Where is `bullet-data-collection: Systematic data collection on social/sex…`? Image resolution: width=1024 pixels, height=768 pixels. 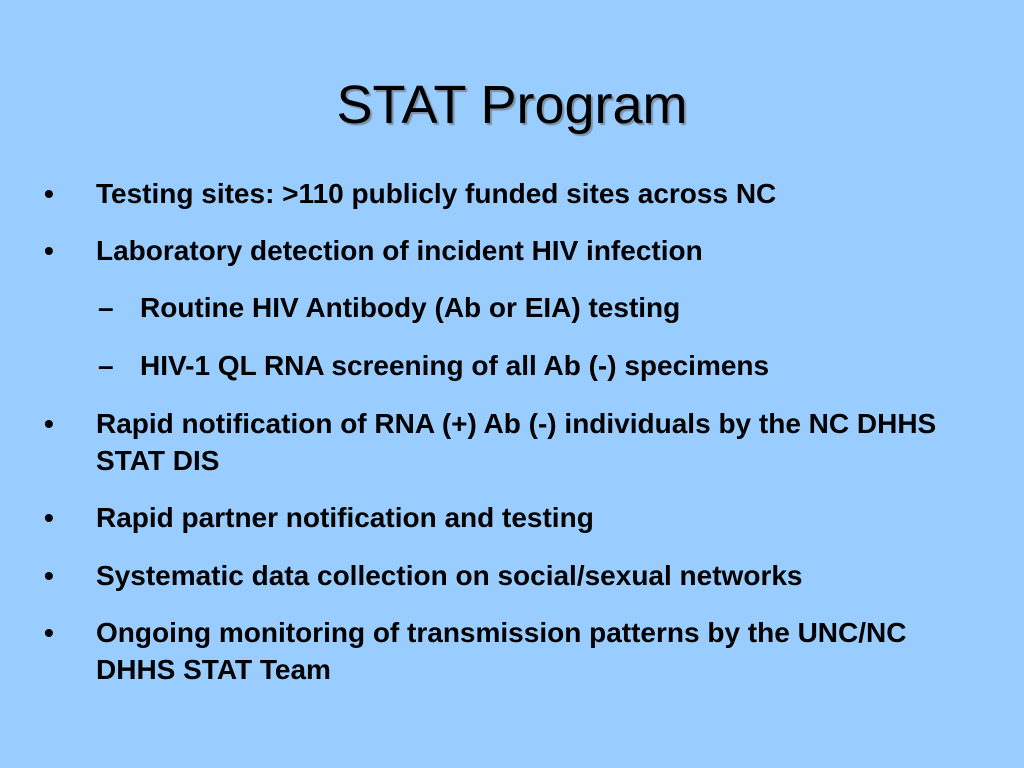
bullet-data-collection: Systematic data collection on social/sex… is located at coordinates (449, 575).